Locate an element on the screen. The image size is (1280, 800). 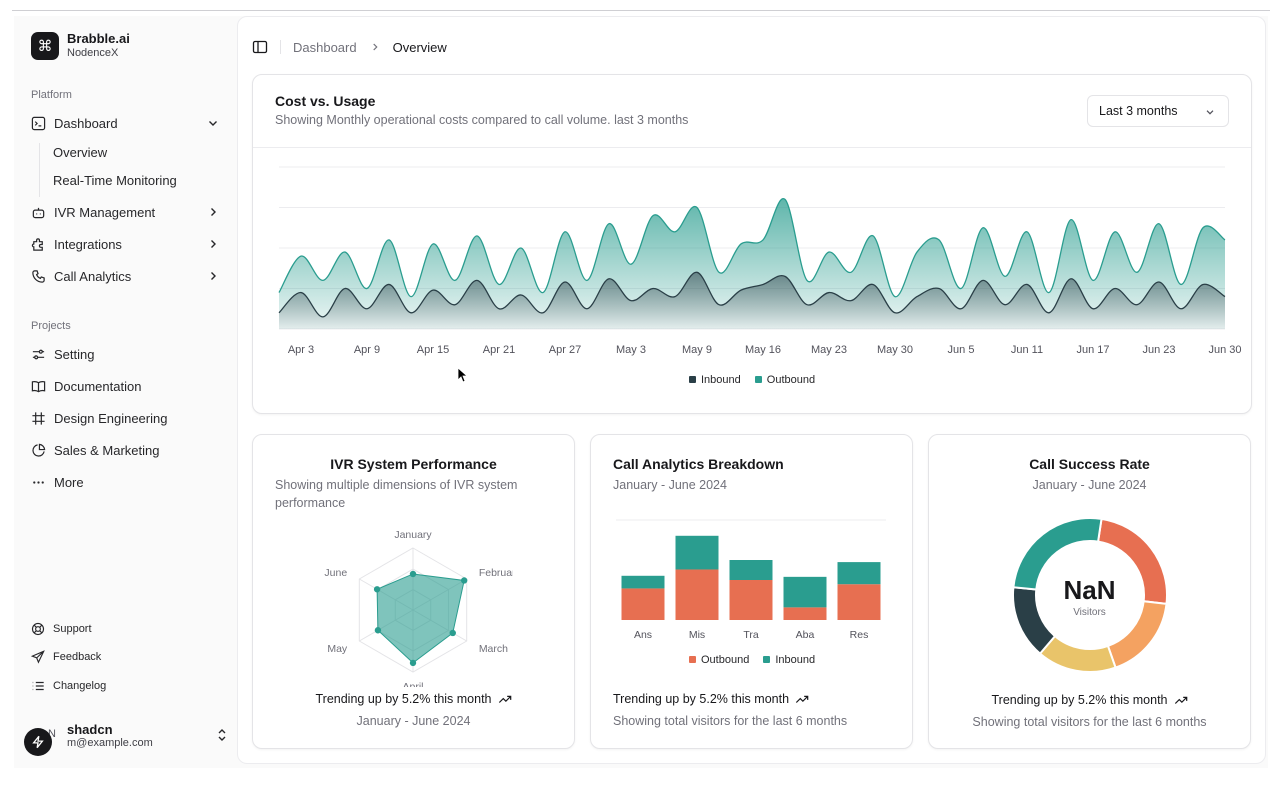
radar-label: March is located at coordinates (493, 649).